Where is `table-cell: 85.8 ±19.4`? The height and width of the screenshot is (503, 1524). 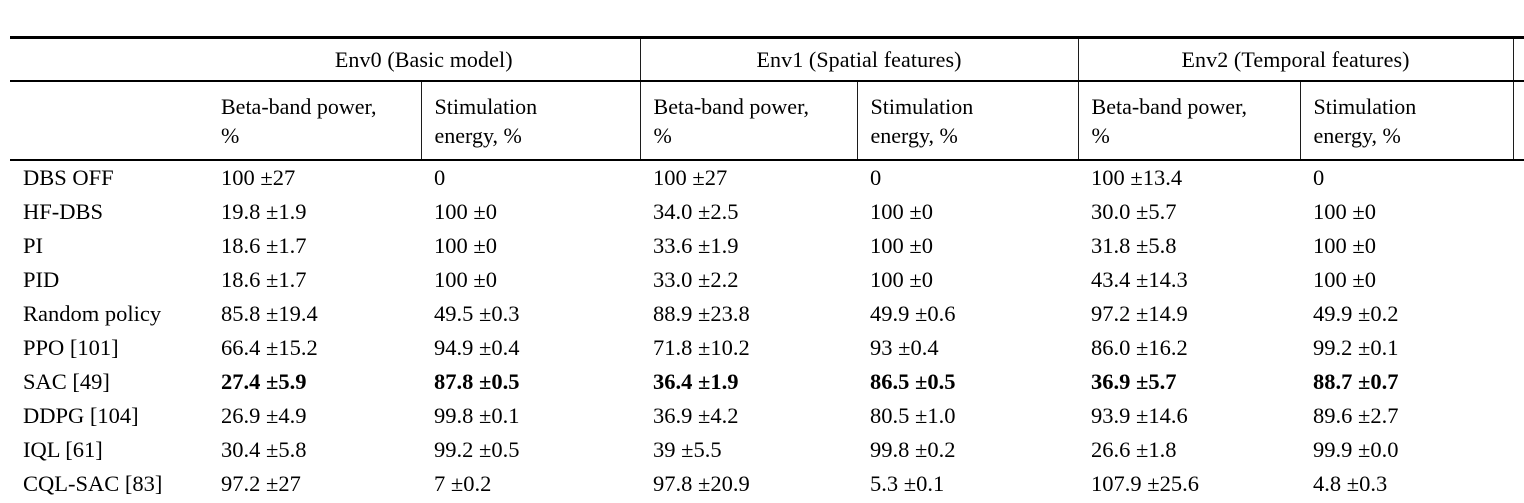
table-cell: 85.8 ±19.4 is located at coordinates (269, 313).